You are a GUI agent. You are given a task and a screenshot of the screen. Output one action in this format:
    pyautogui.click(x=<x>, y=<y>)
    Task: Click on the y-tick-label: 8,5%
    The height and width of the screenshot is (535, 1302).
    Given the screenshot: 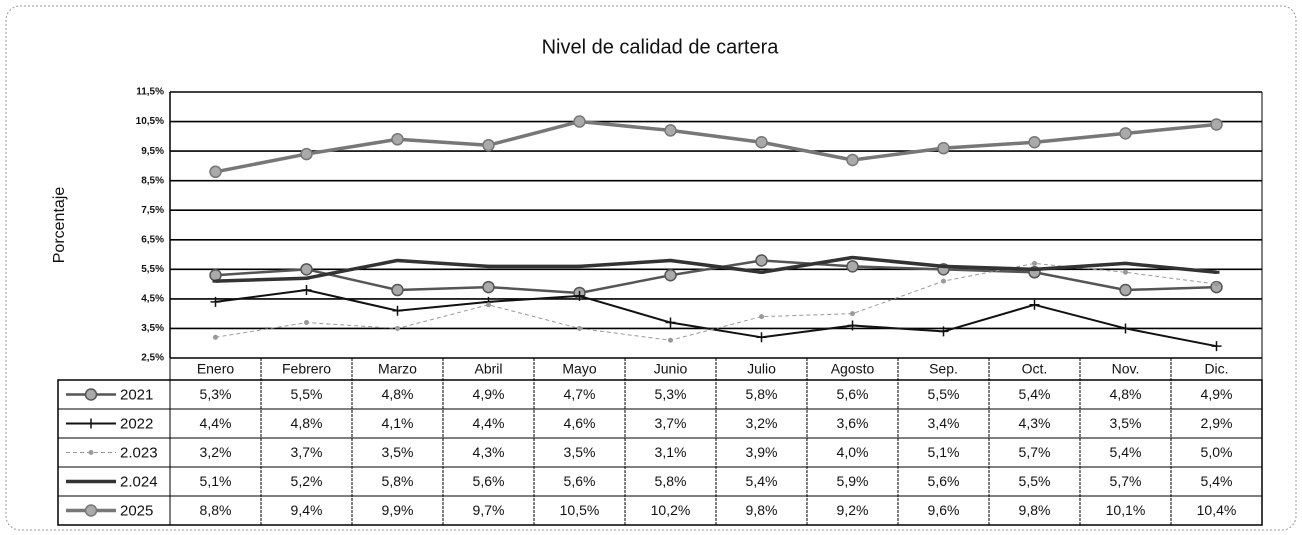 What is the action you would take?
    pyautogui.click(x=152, y=180)
    